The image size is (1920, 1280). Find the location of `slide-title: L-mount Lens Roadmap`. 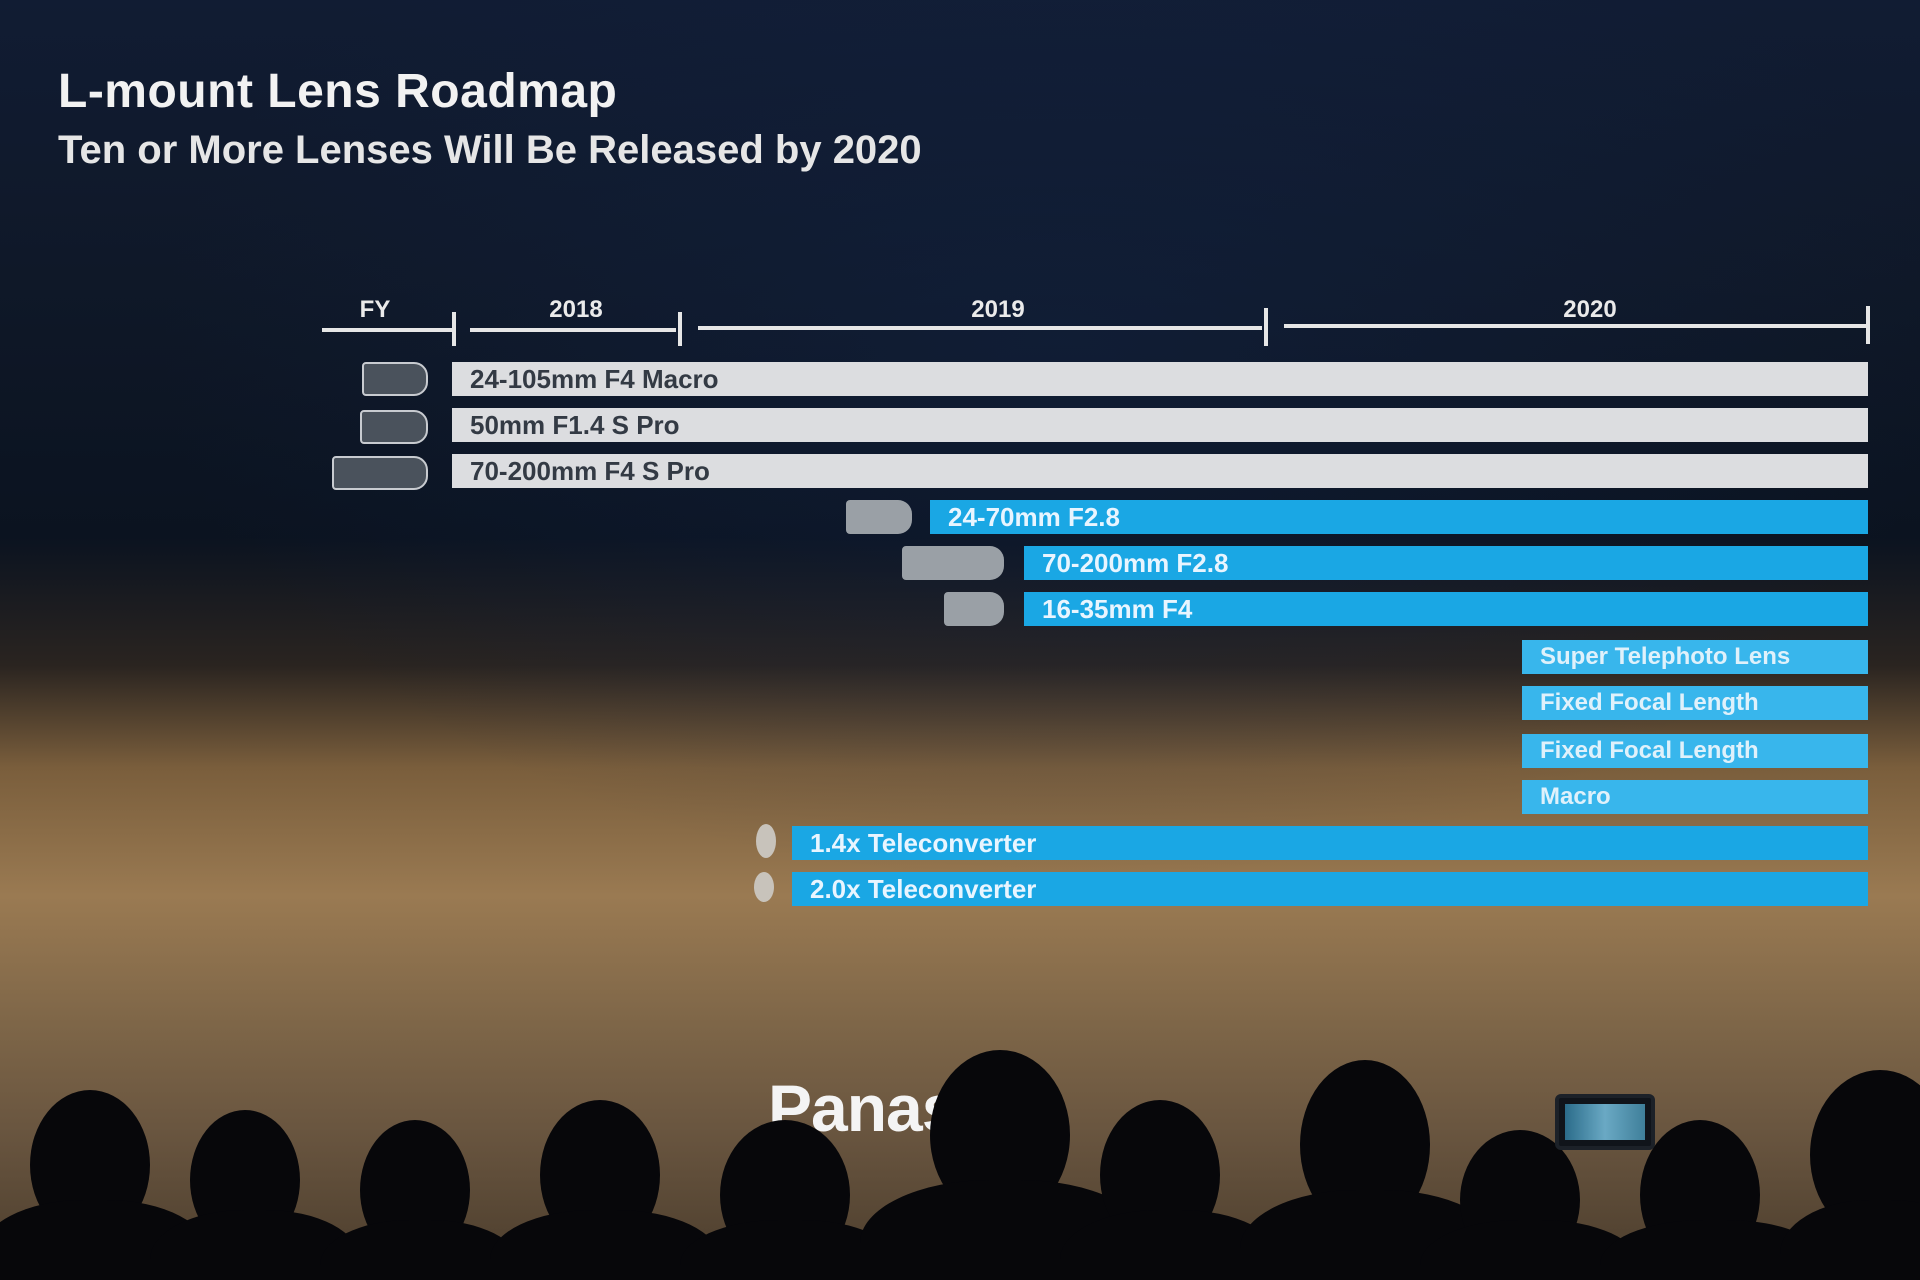

slide-title: L-mount Lens Roadmap is located at coordinates (338, 91).